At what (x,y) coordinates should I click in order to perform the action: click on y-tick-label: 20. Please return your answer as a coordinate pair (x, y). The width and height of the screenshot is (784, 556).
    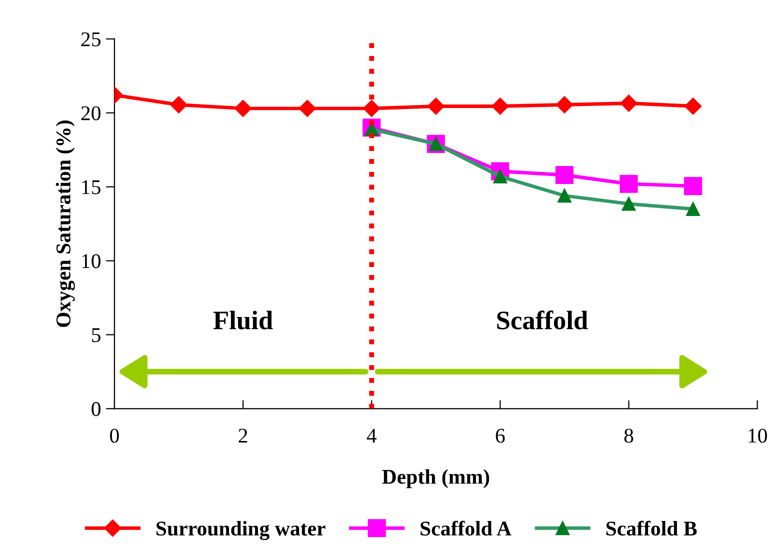
    Looking at the image, I should click on (90, 113).